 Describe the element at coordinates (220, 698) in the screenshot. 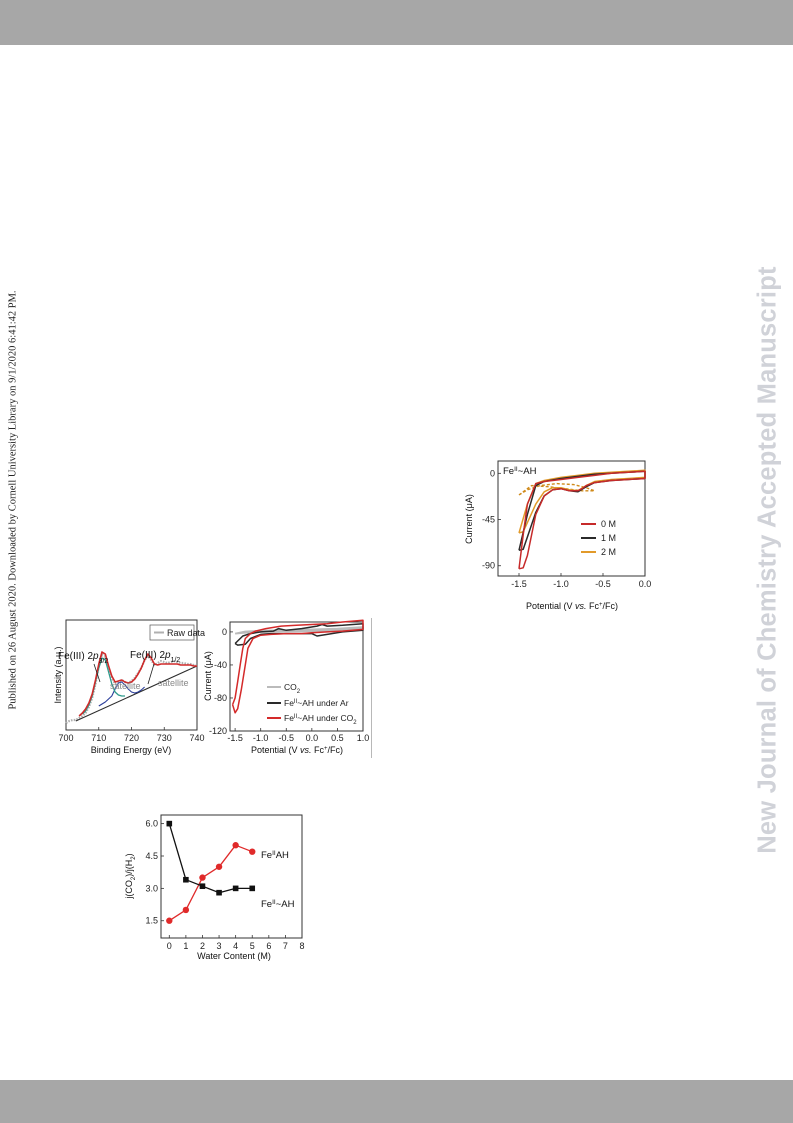

I see `cv1-ytick-label: -80` at that location.